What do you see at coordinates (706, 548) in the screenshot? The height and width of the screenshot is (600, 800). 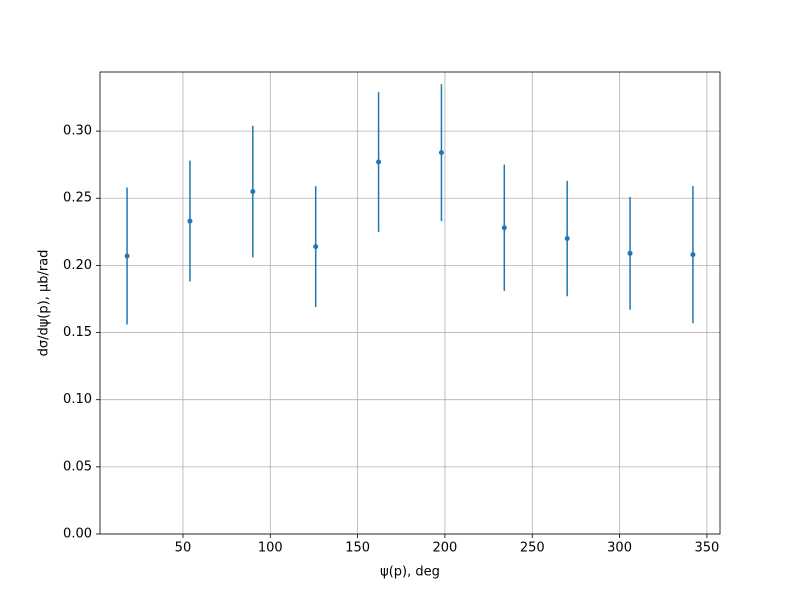 I see `x-tick-label: 350` at bounding box center [706, 548].